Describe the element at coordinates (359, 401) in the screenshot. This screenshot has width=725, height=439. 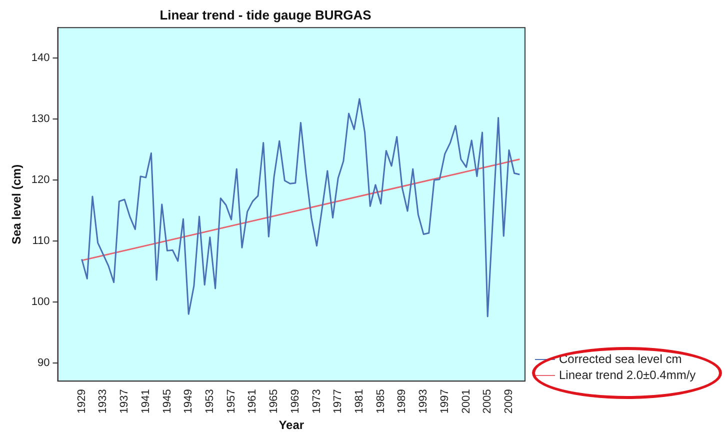
I see `x-tick-label: 1981` at that location.